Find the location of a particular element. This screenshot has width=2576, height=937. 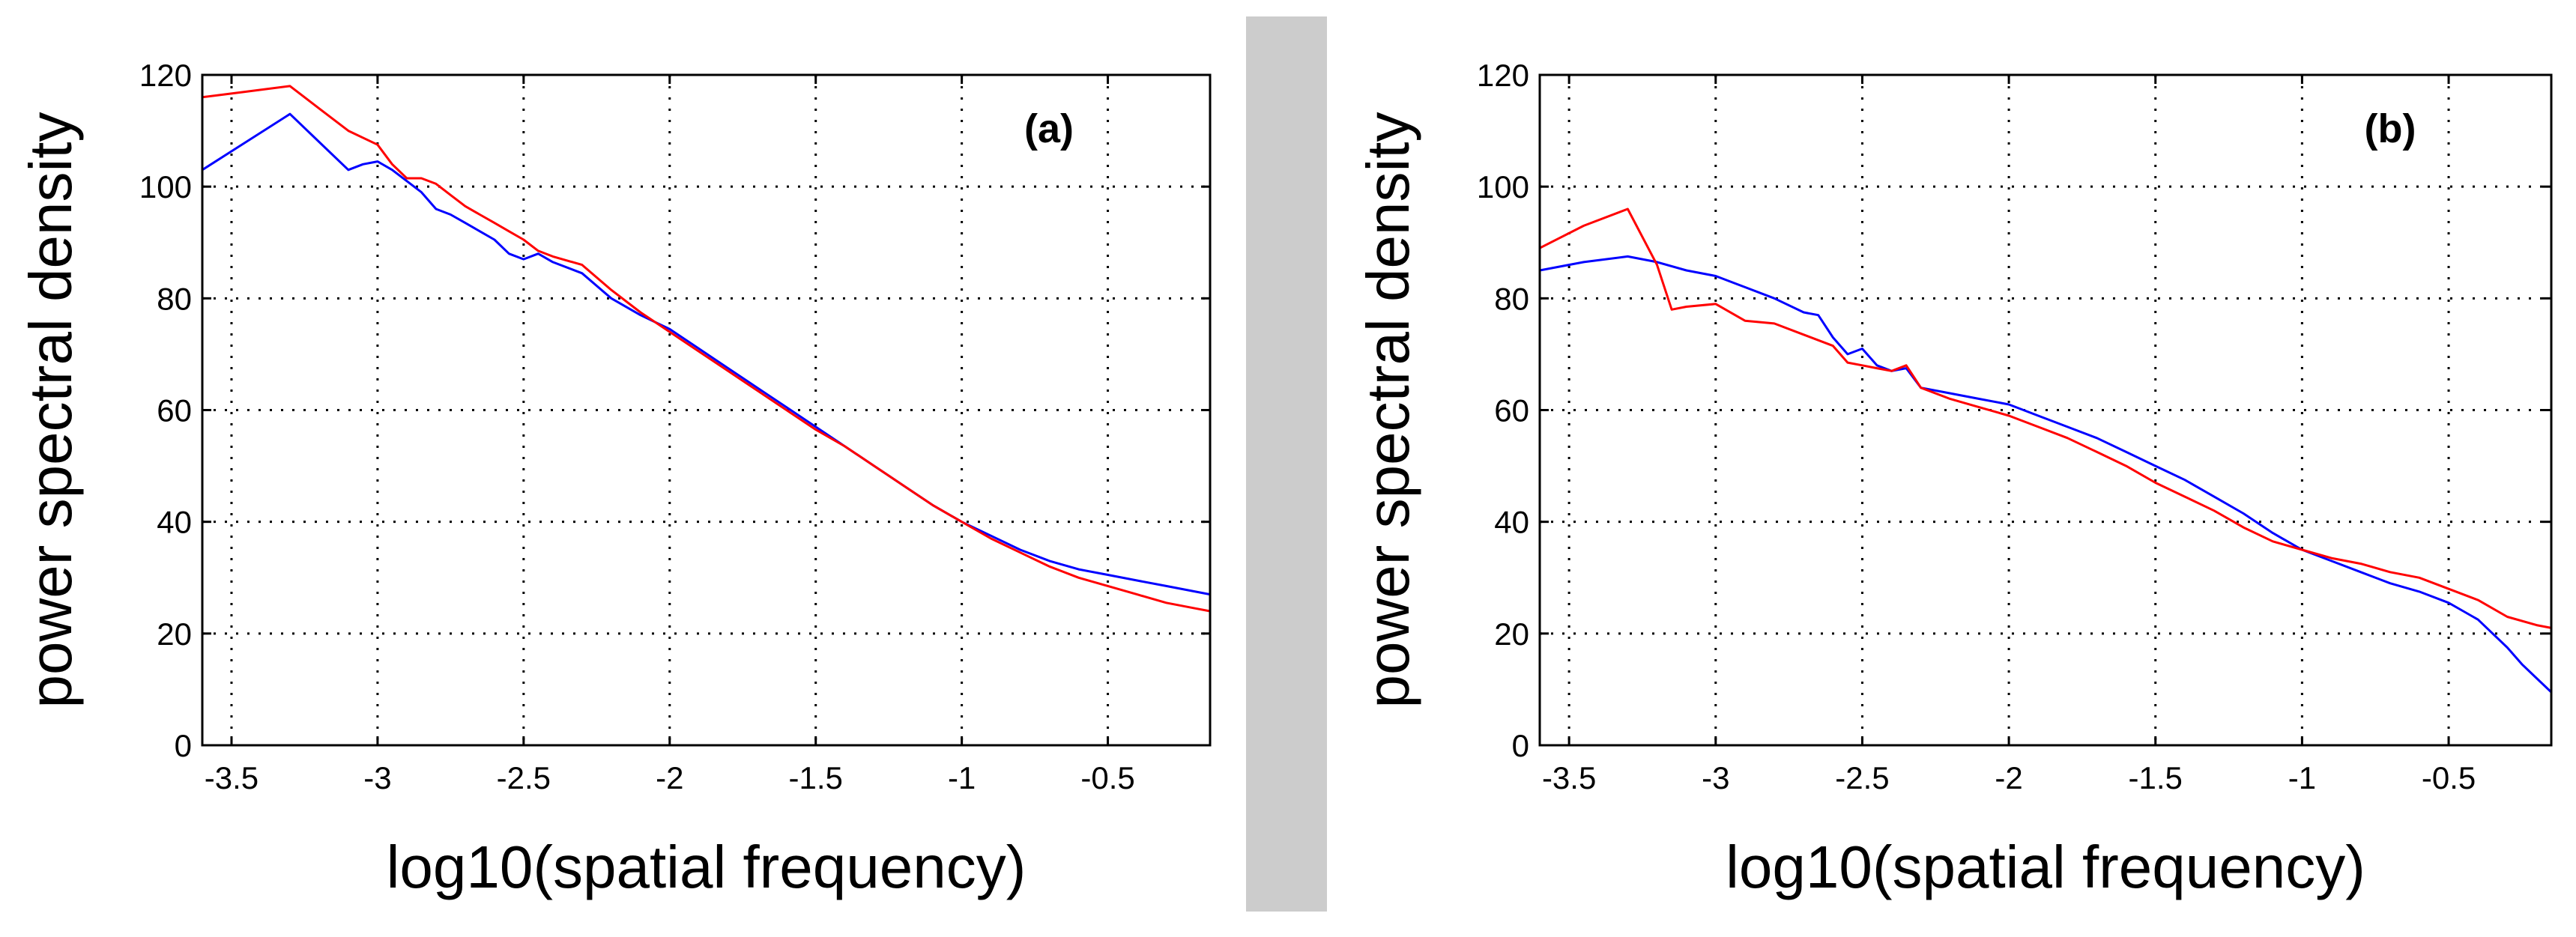

panel-label: (b) is located at coordinates (2390, 128).